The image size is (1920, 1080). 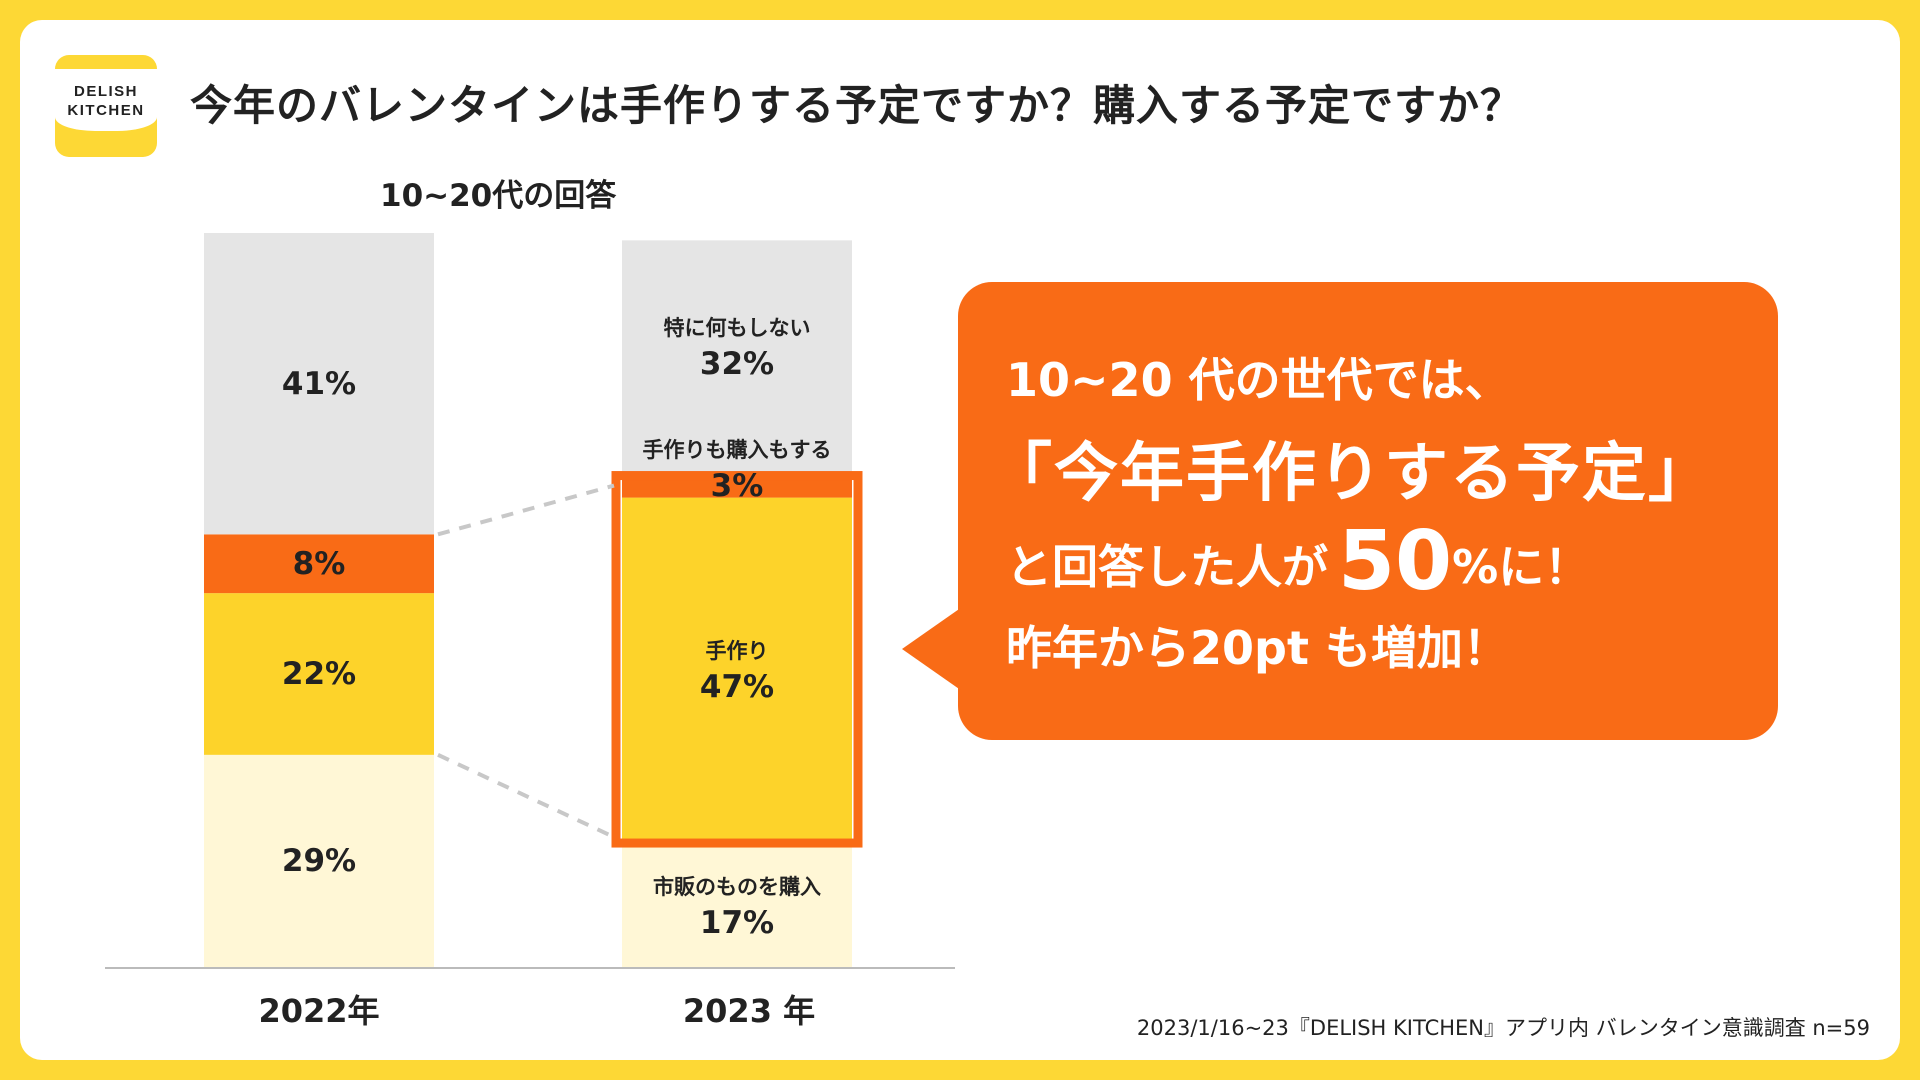 What do you see at coordinates (737, 328) in the screenshot?
I see `series-name-label: 特に何もしない` at bounding box center [737, 328].